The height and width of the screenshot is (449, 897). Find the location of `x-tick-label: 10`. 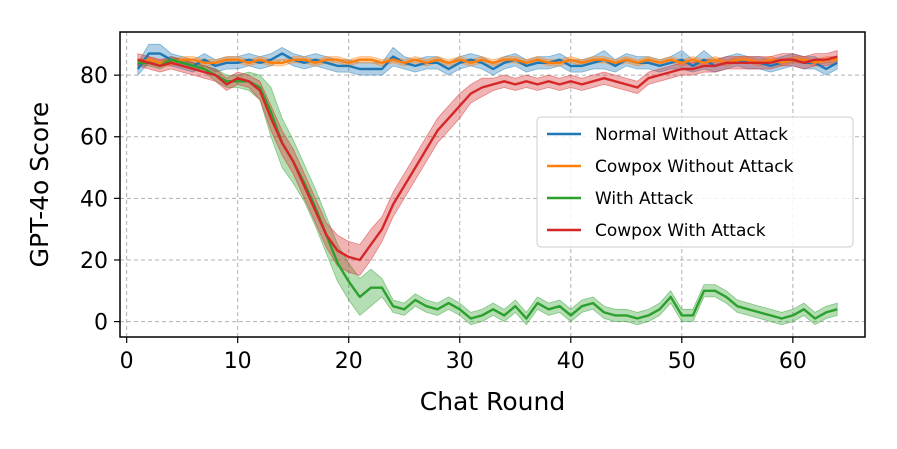

x-tick-label: 10 is located at coordinates (238, 361).